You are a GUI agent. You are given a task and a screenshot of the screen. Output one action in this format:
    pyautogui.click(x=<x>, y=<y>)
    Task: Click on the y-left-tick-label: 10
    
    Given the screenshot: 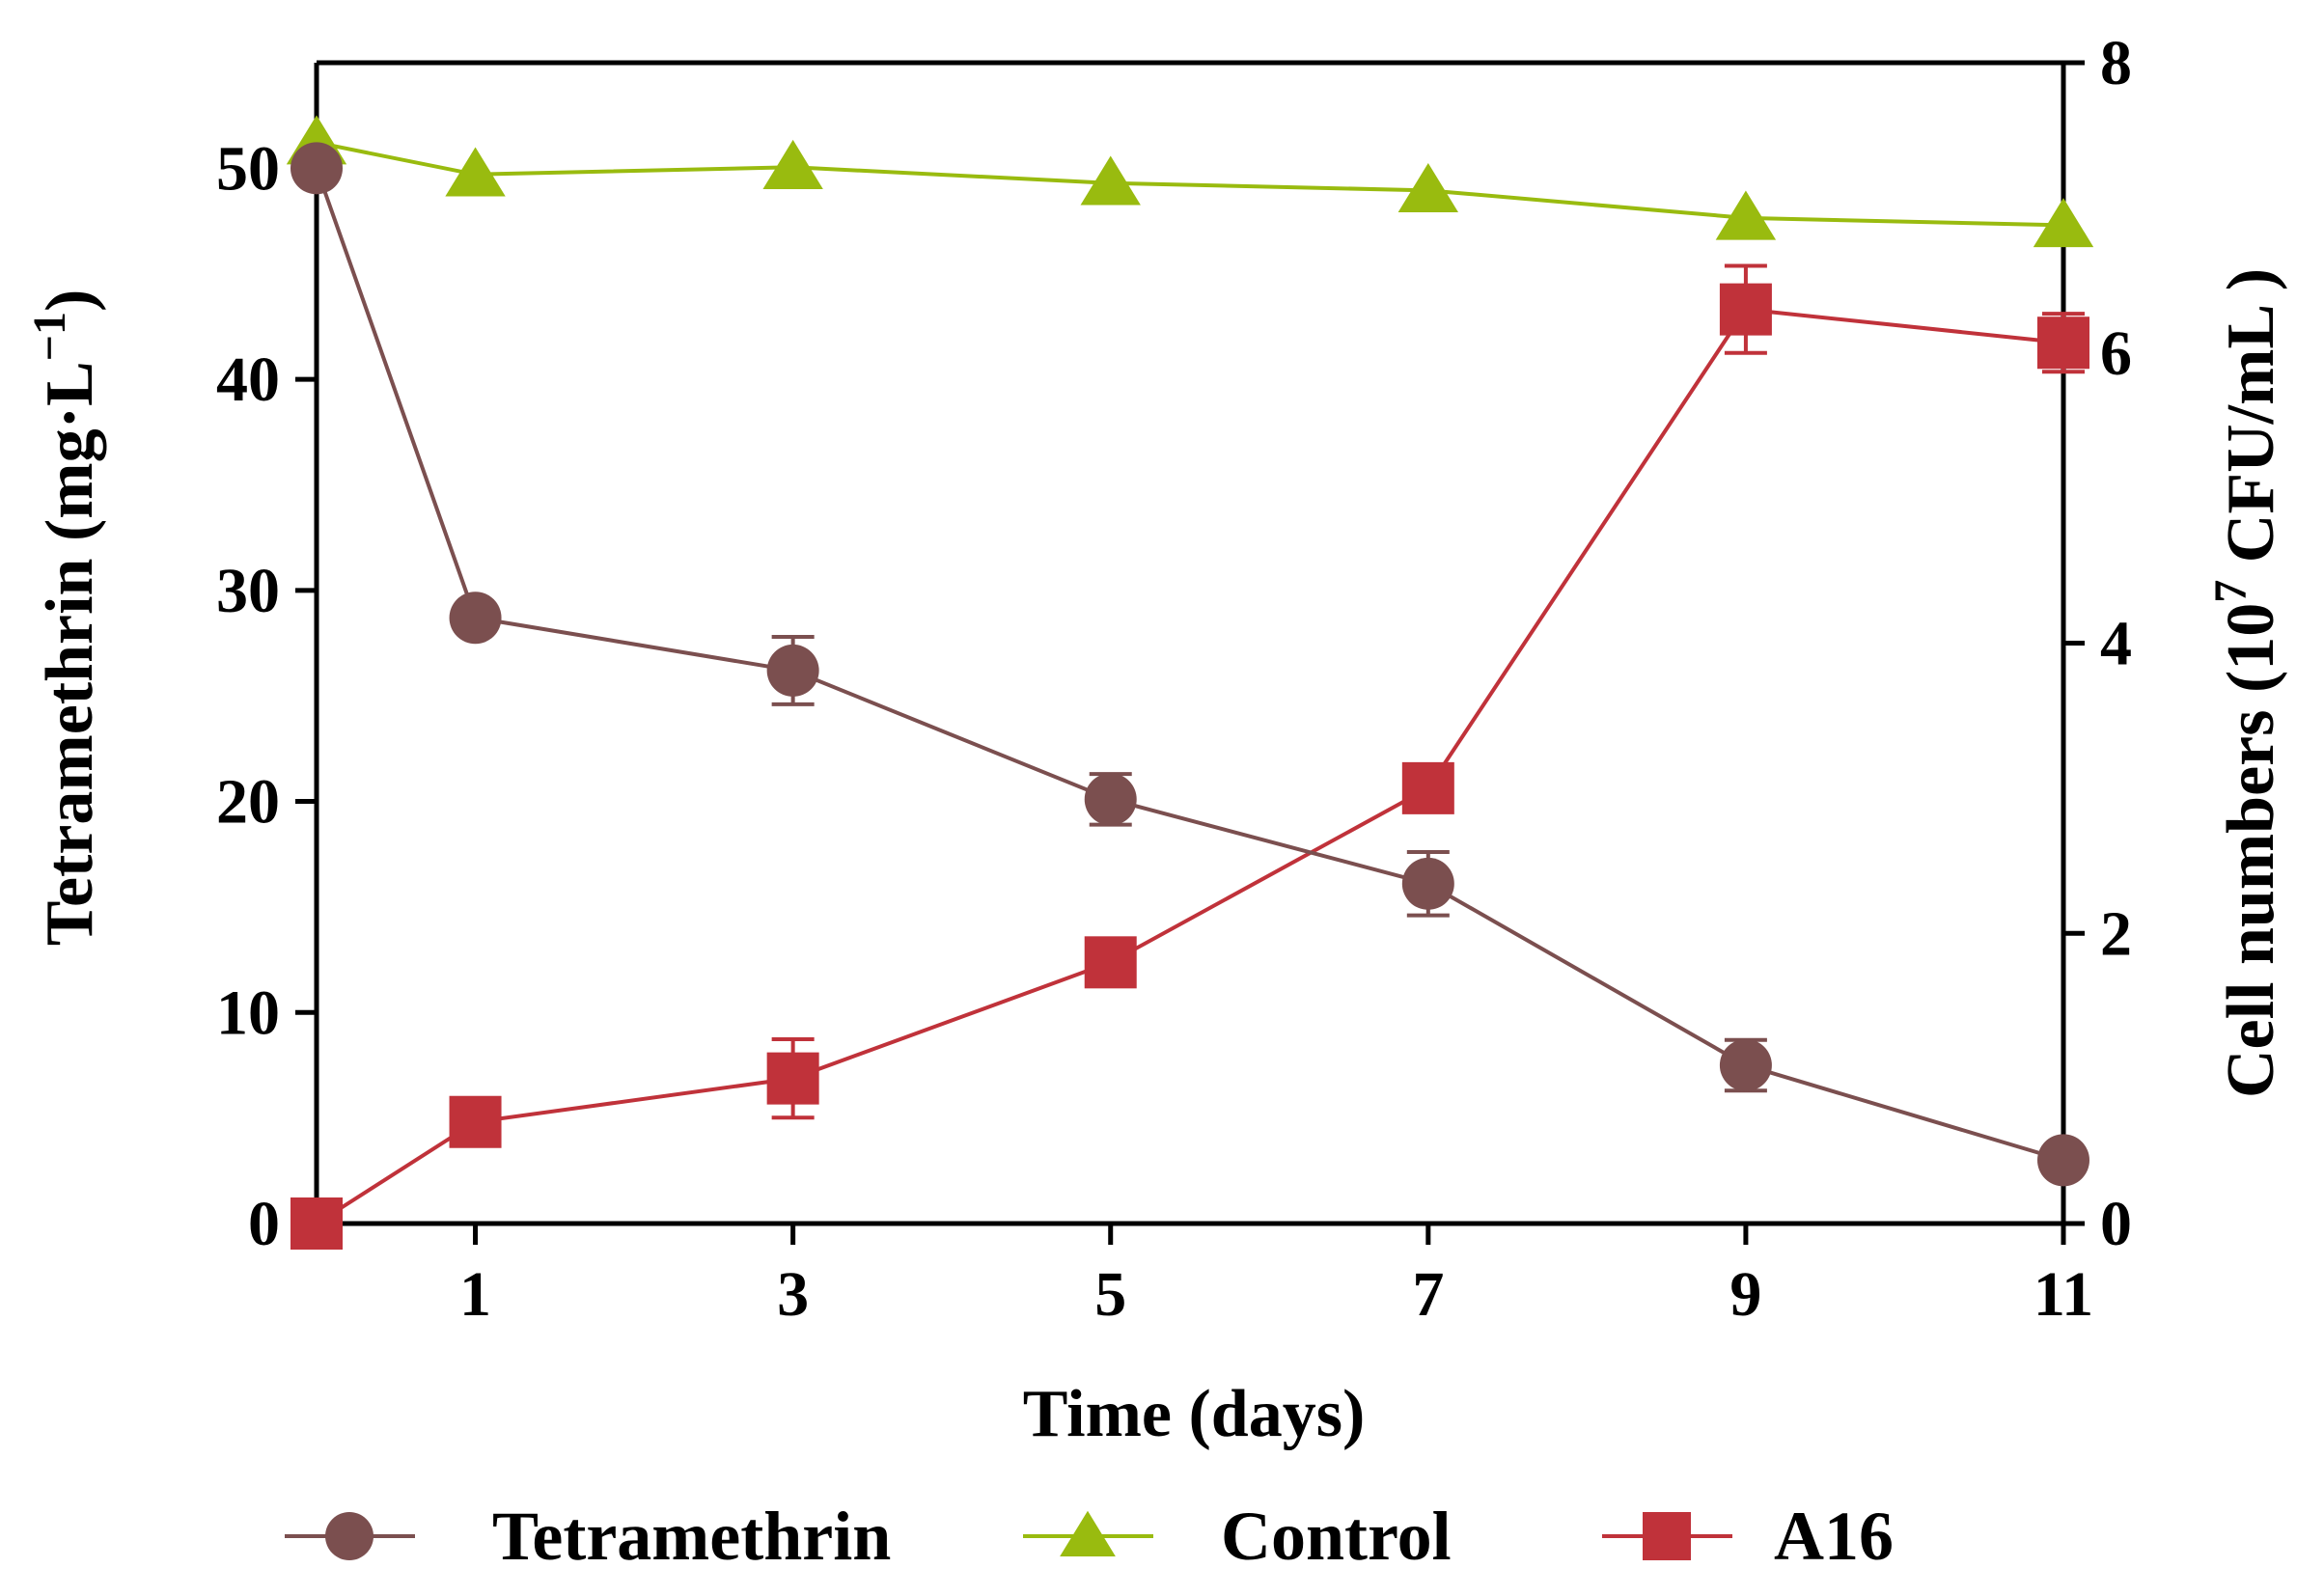 What is the action you would take?
    pyautogui.click(x=248, y=1013)
    